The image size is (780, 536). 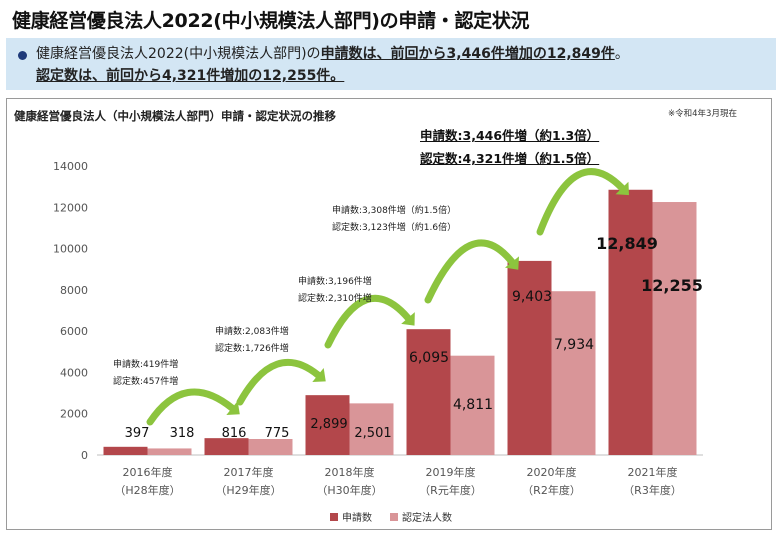 I want to click on summary-line-1-suffix: 。, so click(x=621, y=54).